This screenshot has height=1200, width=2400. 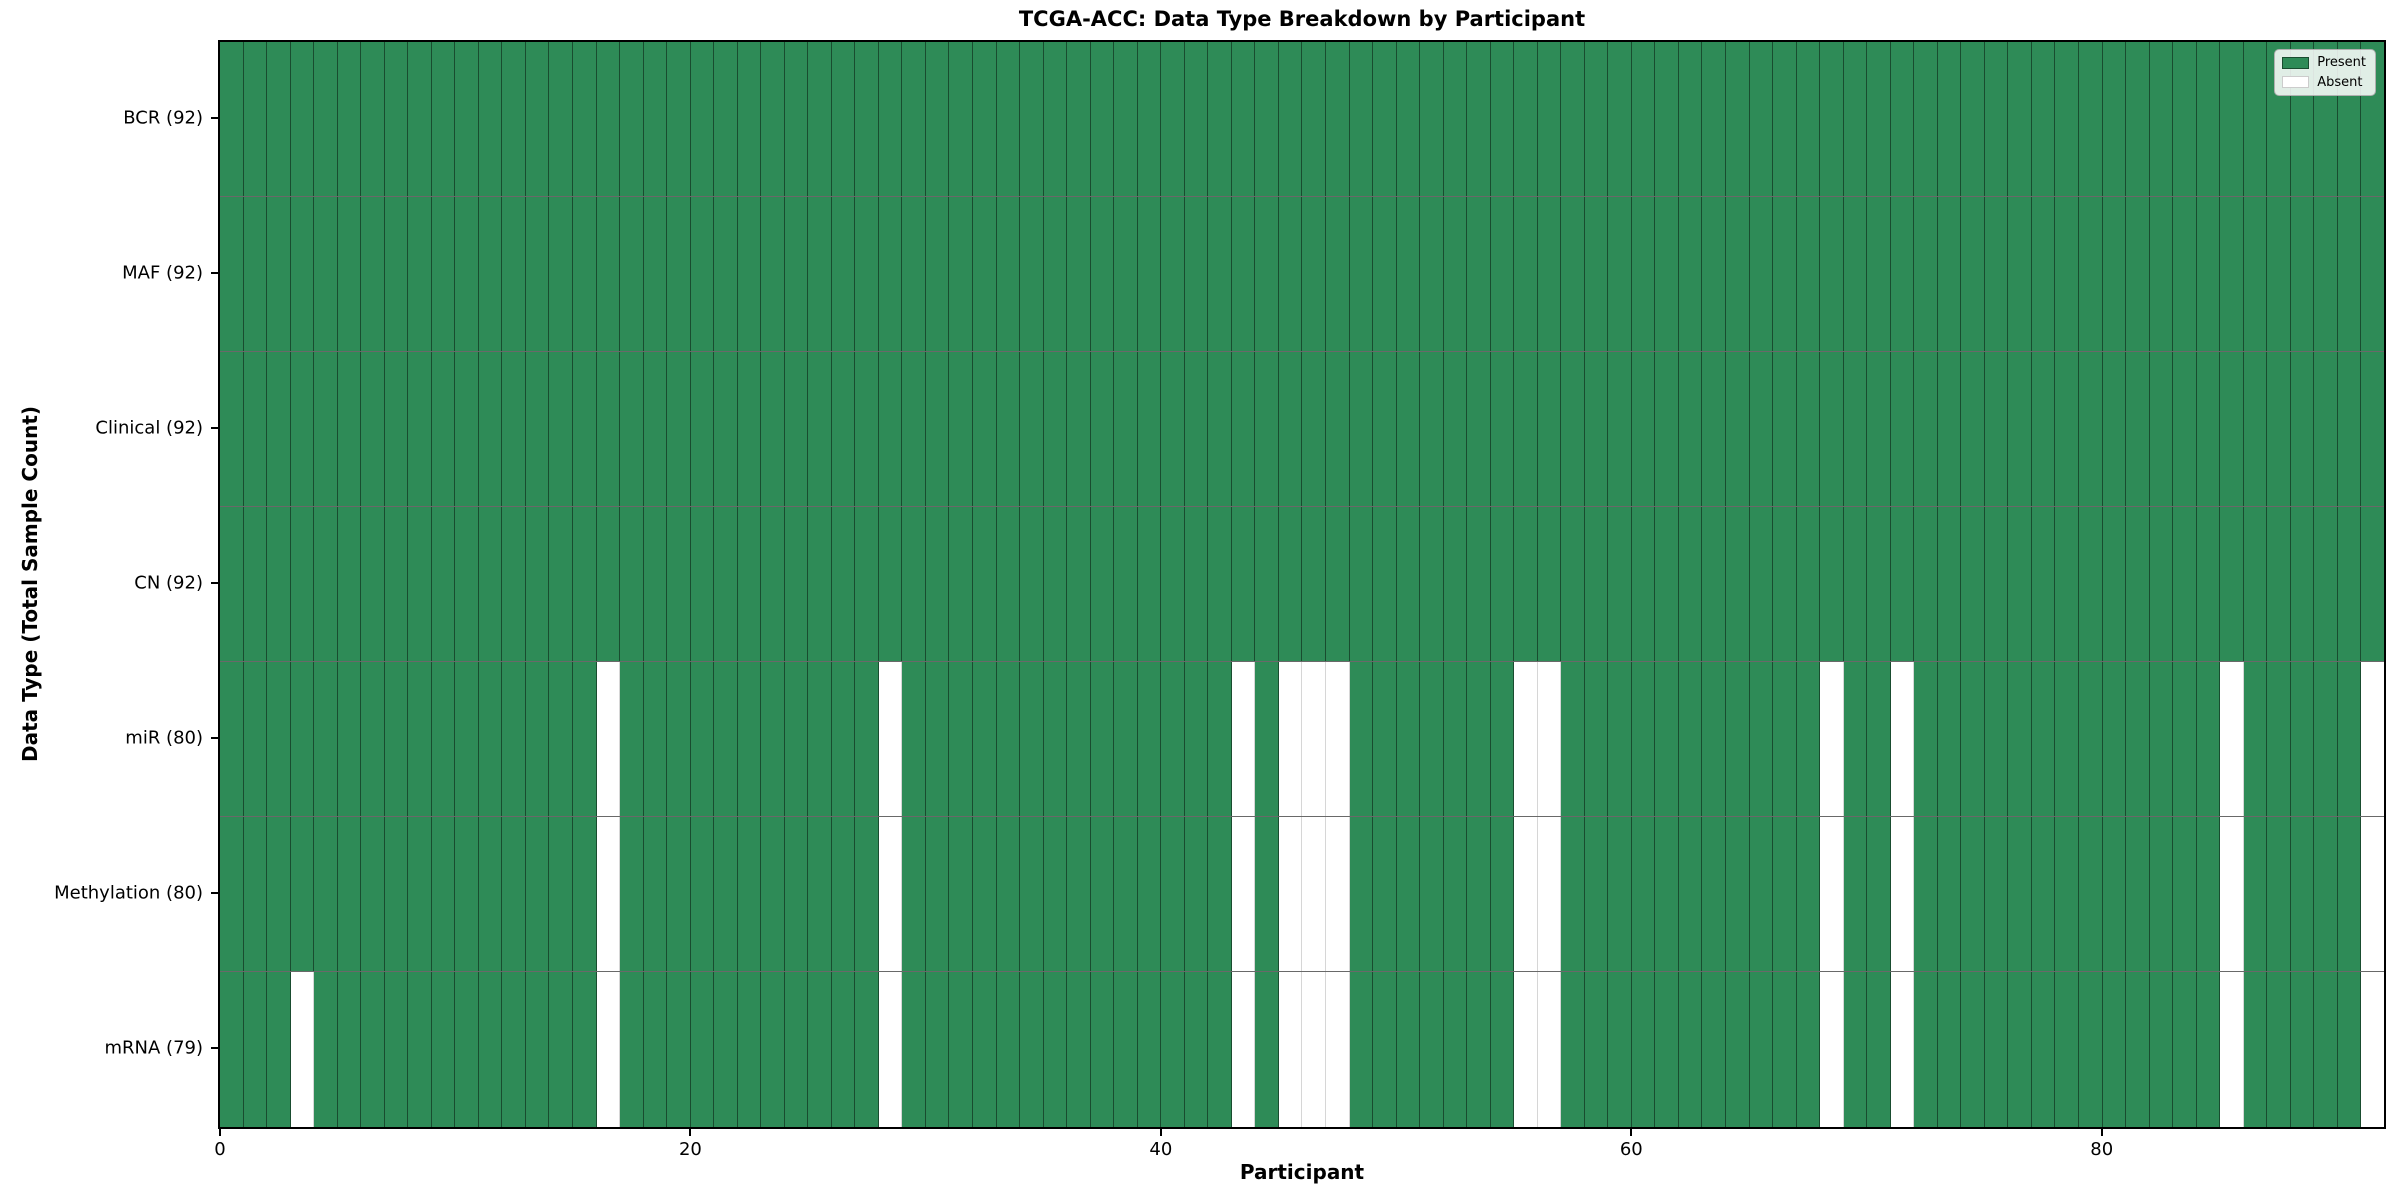 I want to click on y-tick-label: Methylation (80), so click(x=128, y=892).